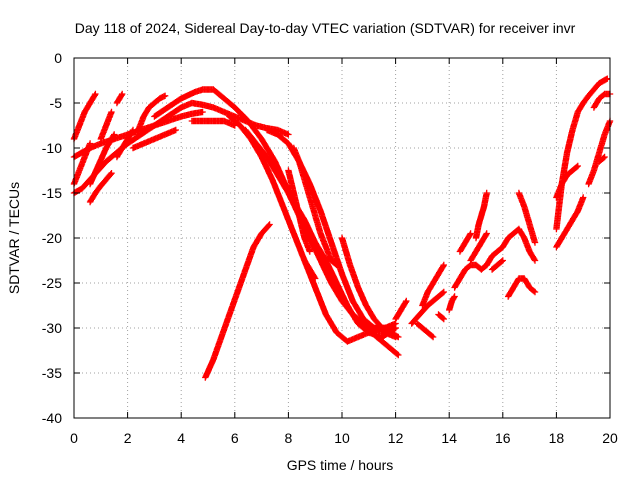  I want to click on y-tick-label: -5, so click(56, 103).